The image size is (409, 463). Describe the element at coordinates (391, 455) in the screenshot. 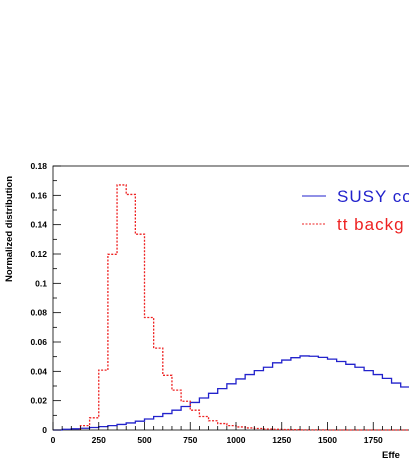

I see `x-axis-title: Effe` at that location.